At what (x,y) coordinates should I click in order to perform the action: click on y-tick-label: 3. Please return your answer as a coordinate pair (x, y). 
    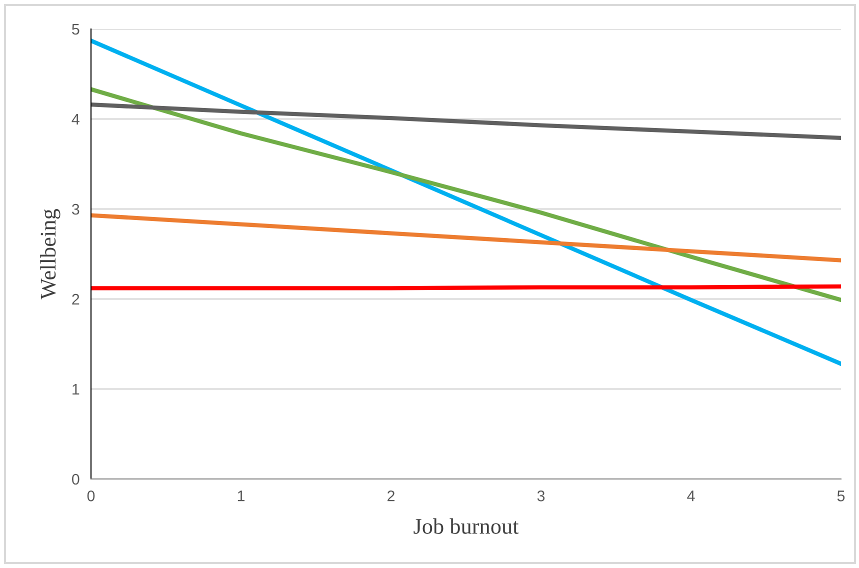
    Looking at the image, I should click on (76, 209).